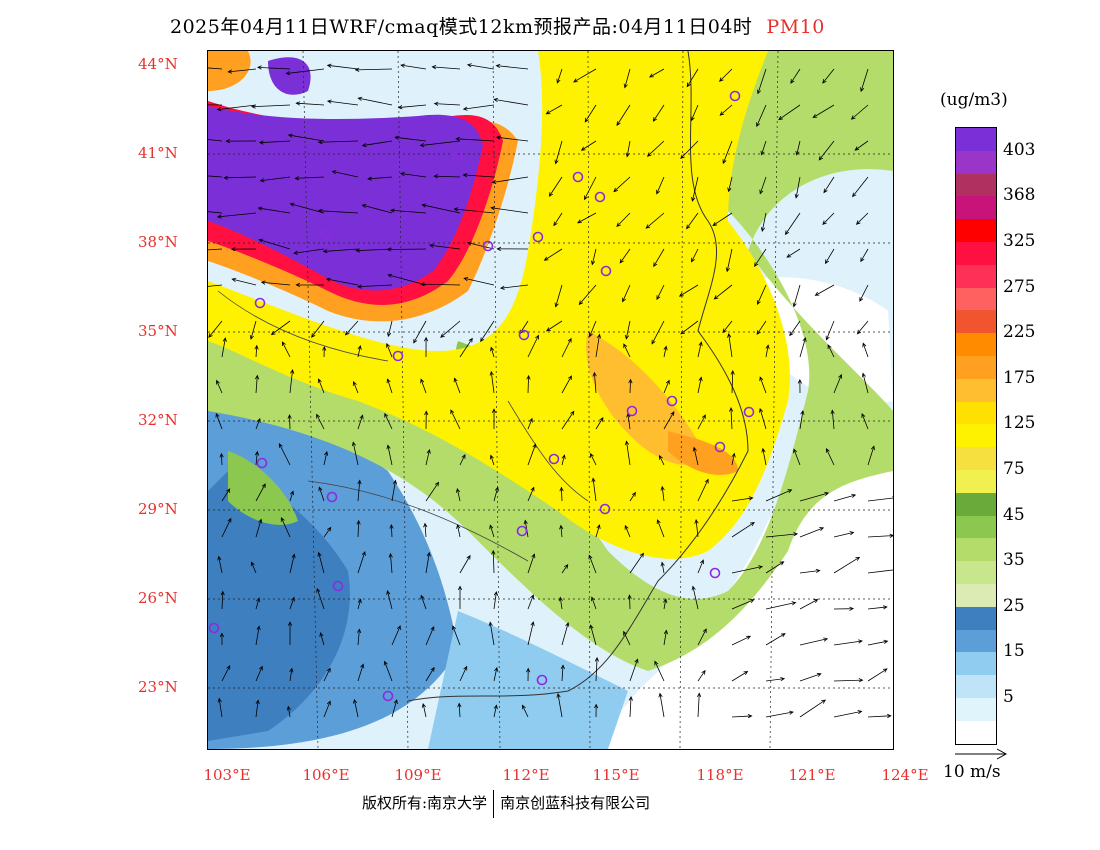 This screenshot has height=850, width=1100. What do you see at coordinates (1014, 605) in the screenshot?
I see `legend-label: 25` at bounding box center [1014, 605].